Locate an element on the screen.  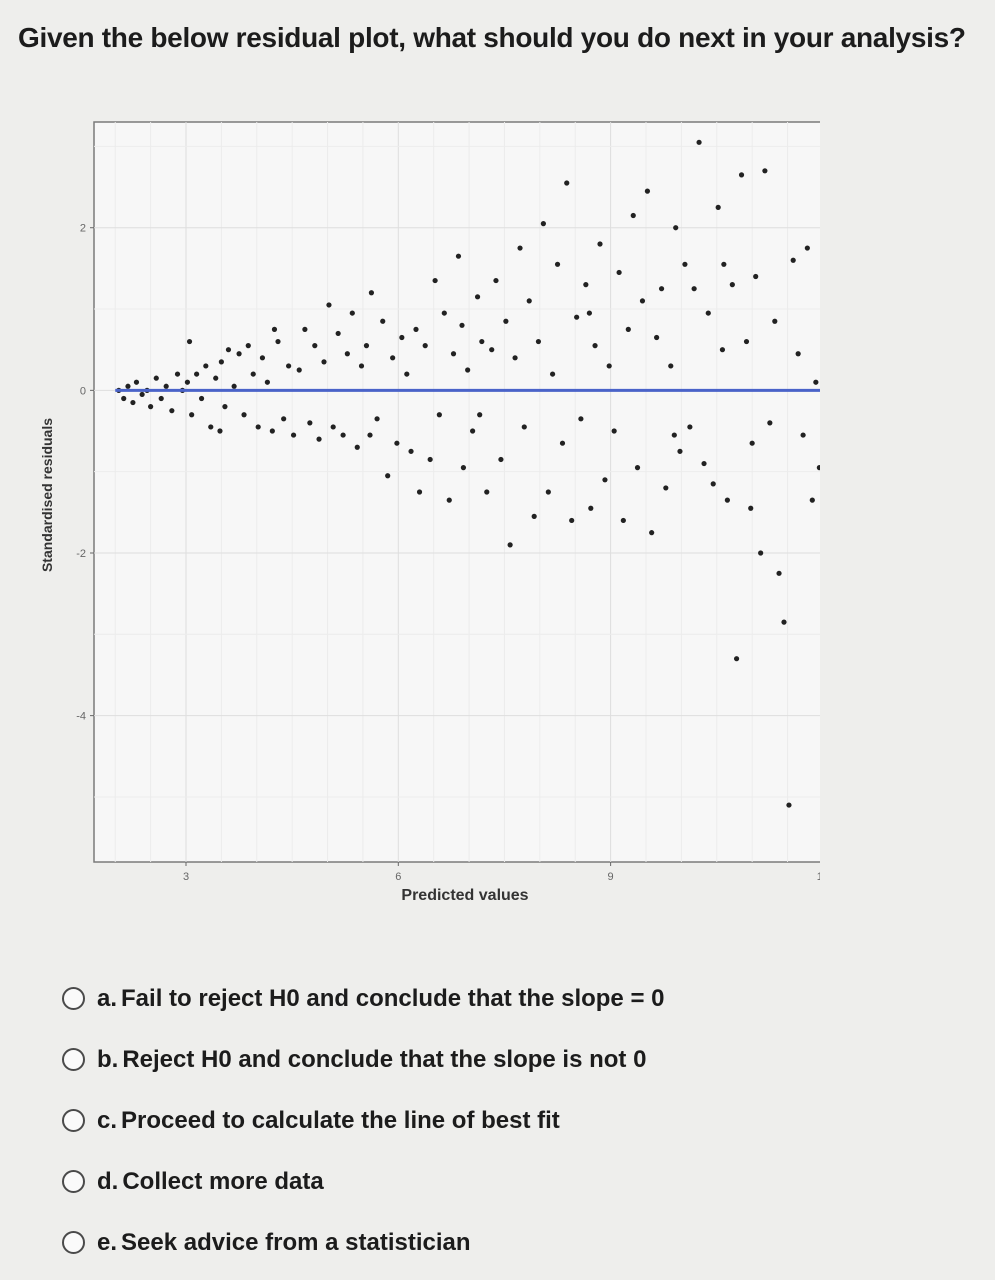
radio-button-d is located at coordinates (73, 1181).